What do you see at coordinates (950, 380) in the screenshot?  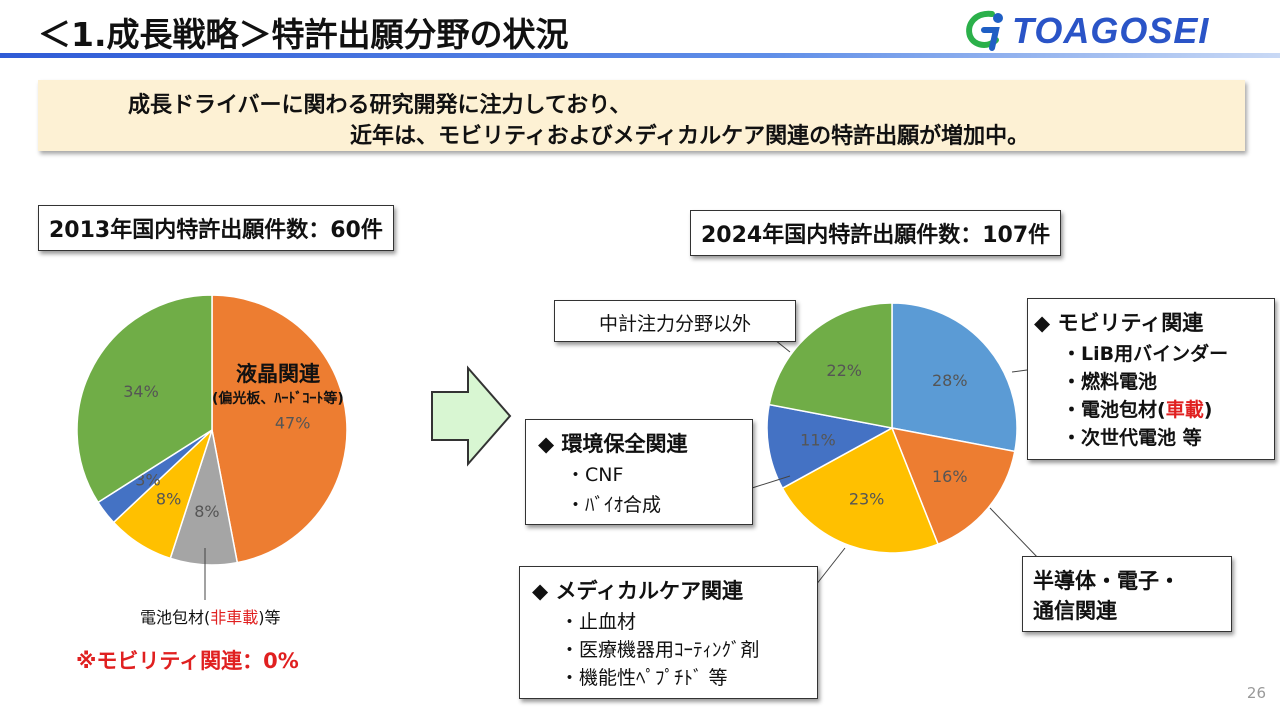 I see `pie2024-label-0: 28%` at bounding box center [950, 380].